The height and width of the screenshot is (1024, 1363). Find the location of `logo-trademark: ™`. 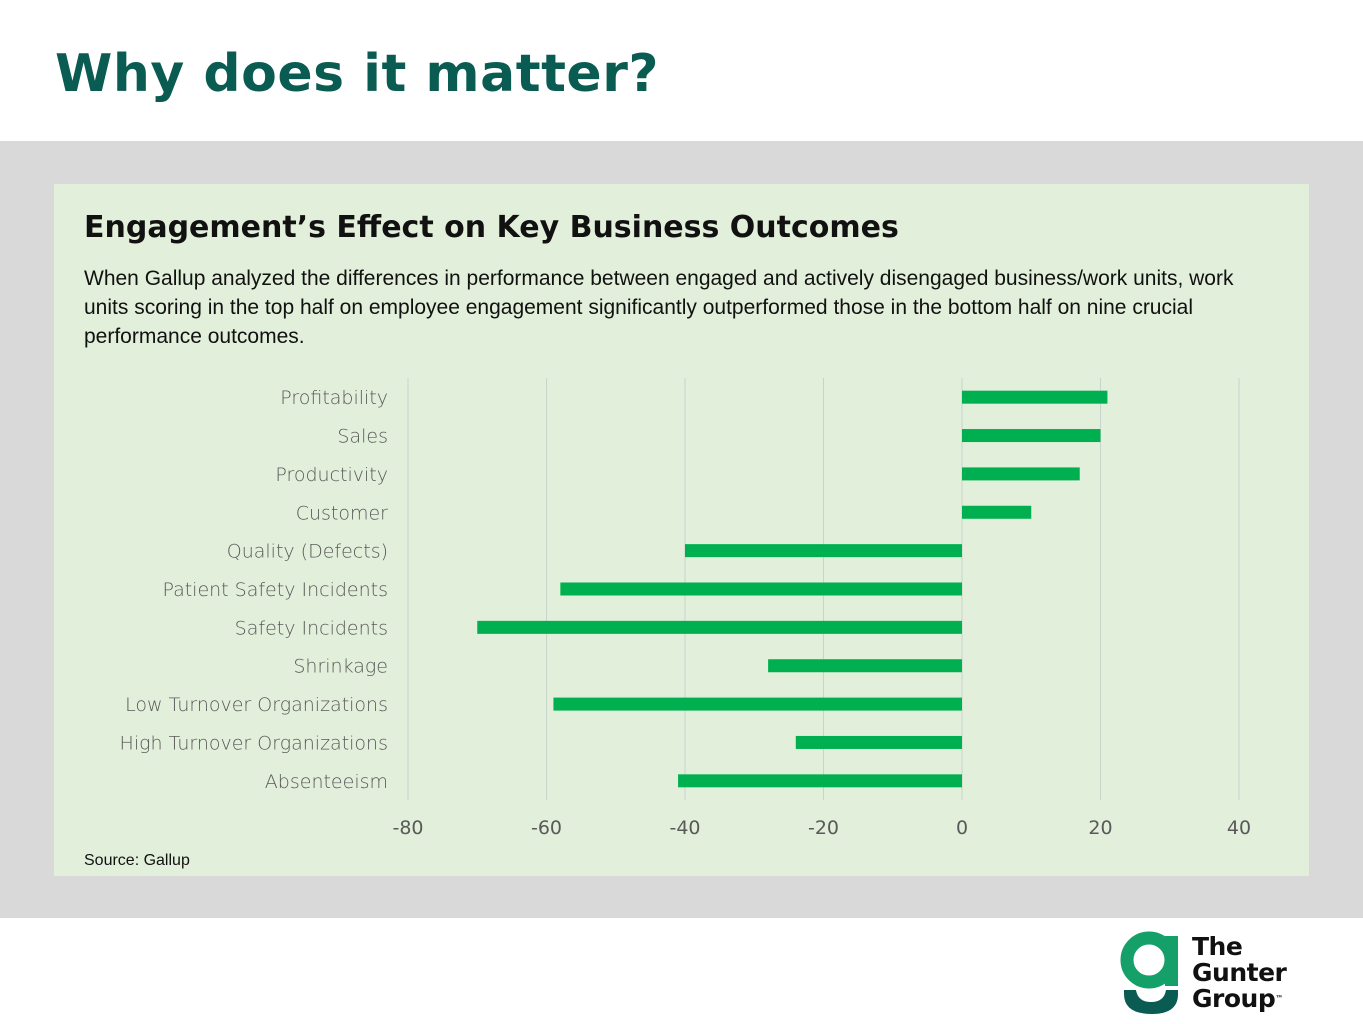

logo-trademark: ™ is located at coordinates (1279, 998).